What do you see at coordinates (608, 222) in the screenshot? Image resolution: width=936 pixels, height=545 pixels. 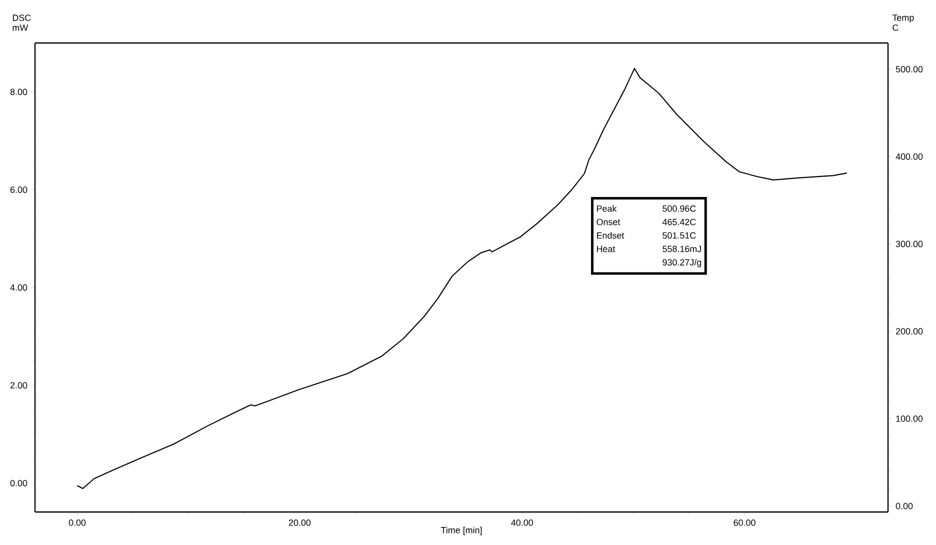 I see `annotation: Onset` at bounding box center [608, 222].